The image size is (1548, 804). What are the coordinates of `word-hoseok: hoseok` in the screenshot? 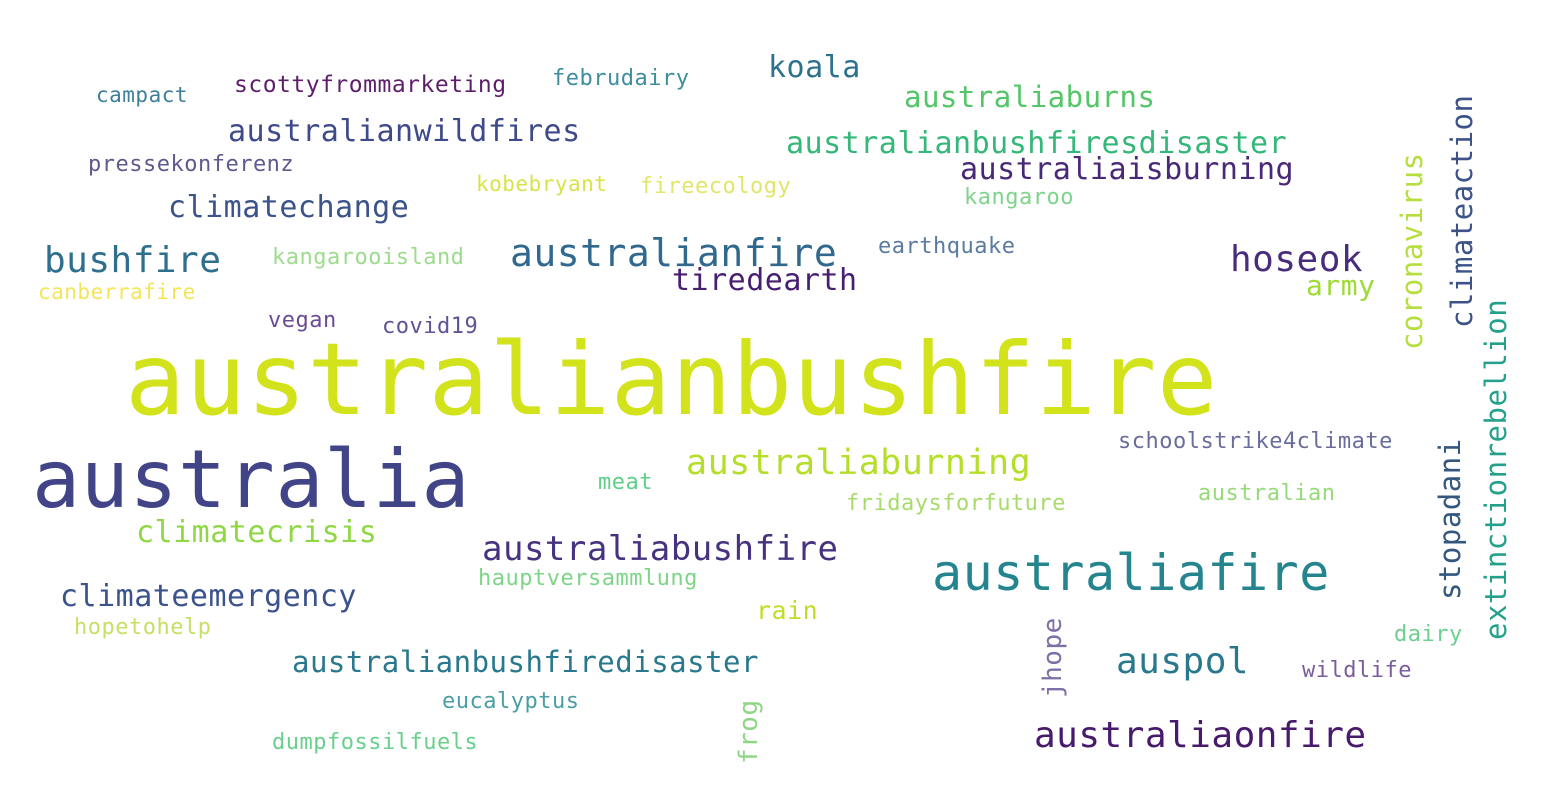 It's located at (1297, 259).